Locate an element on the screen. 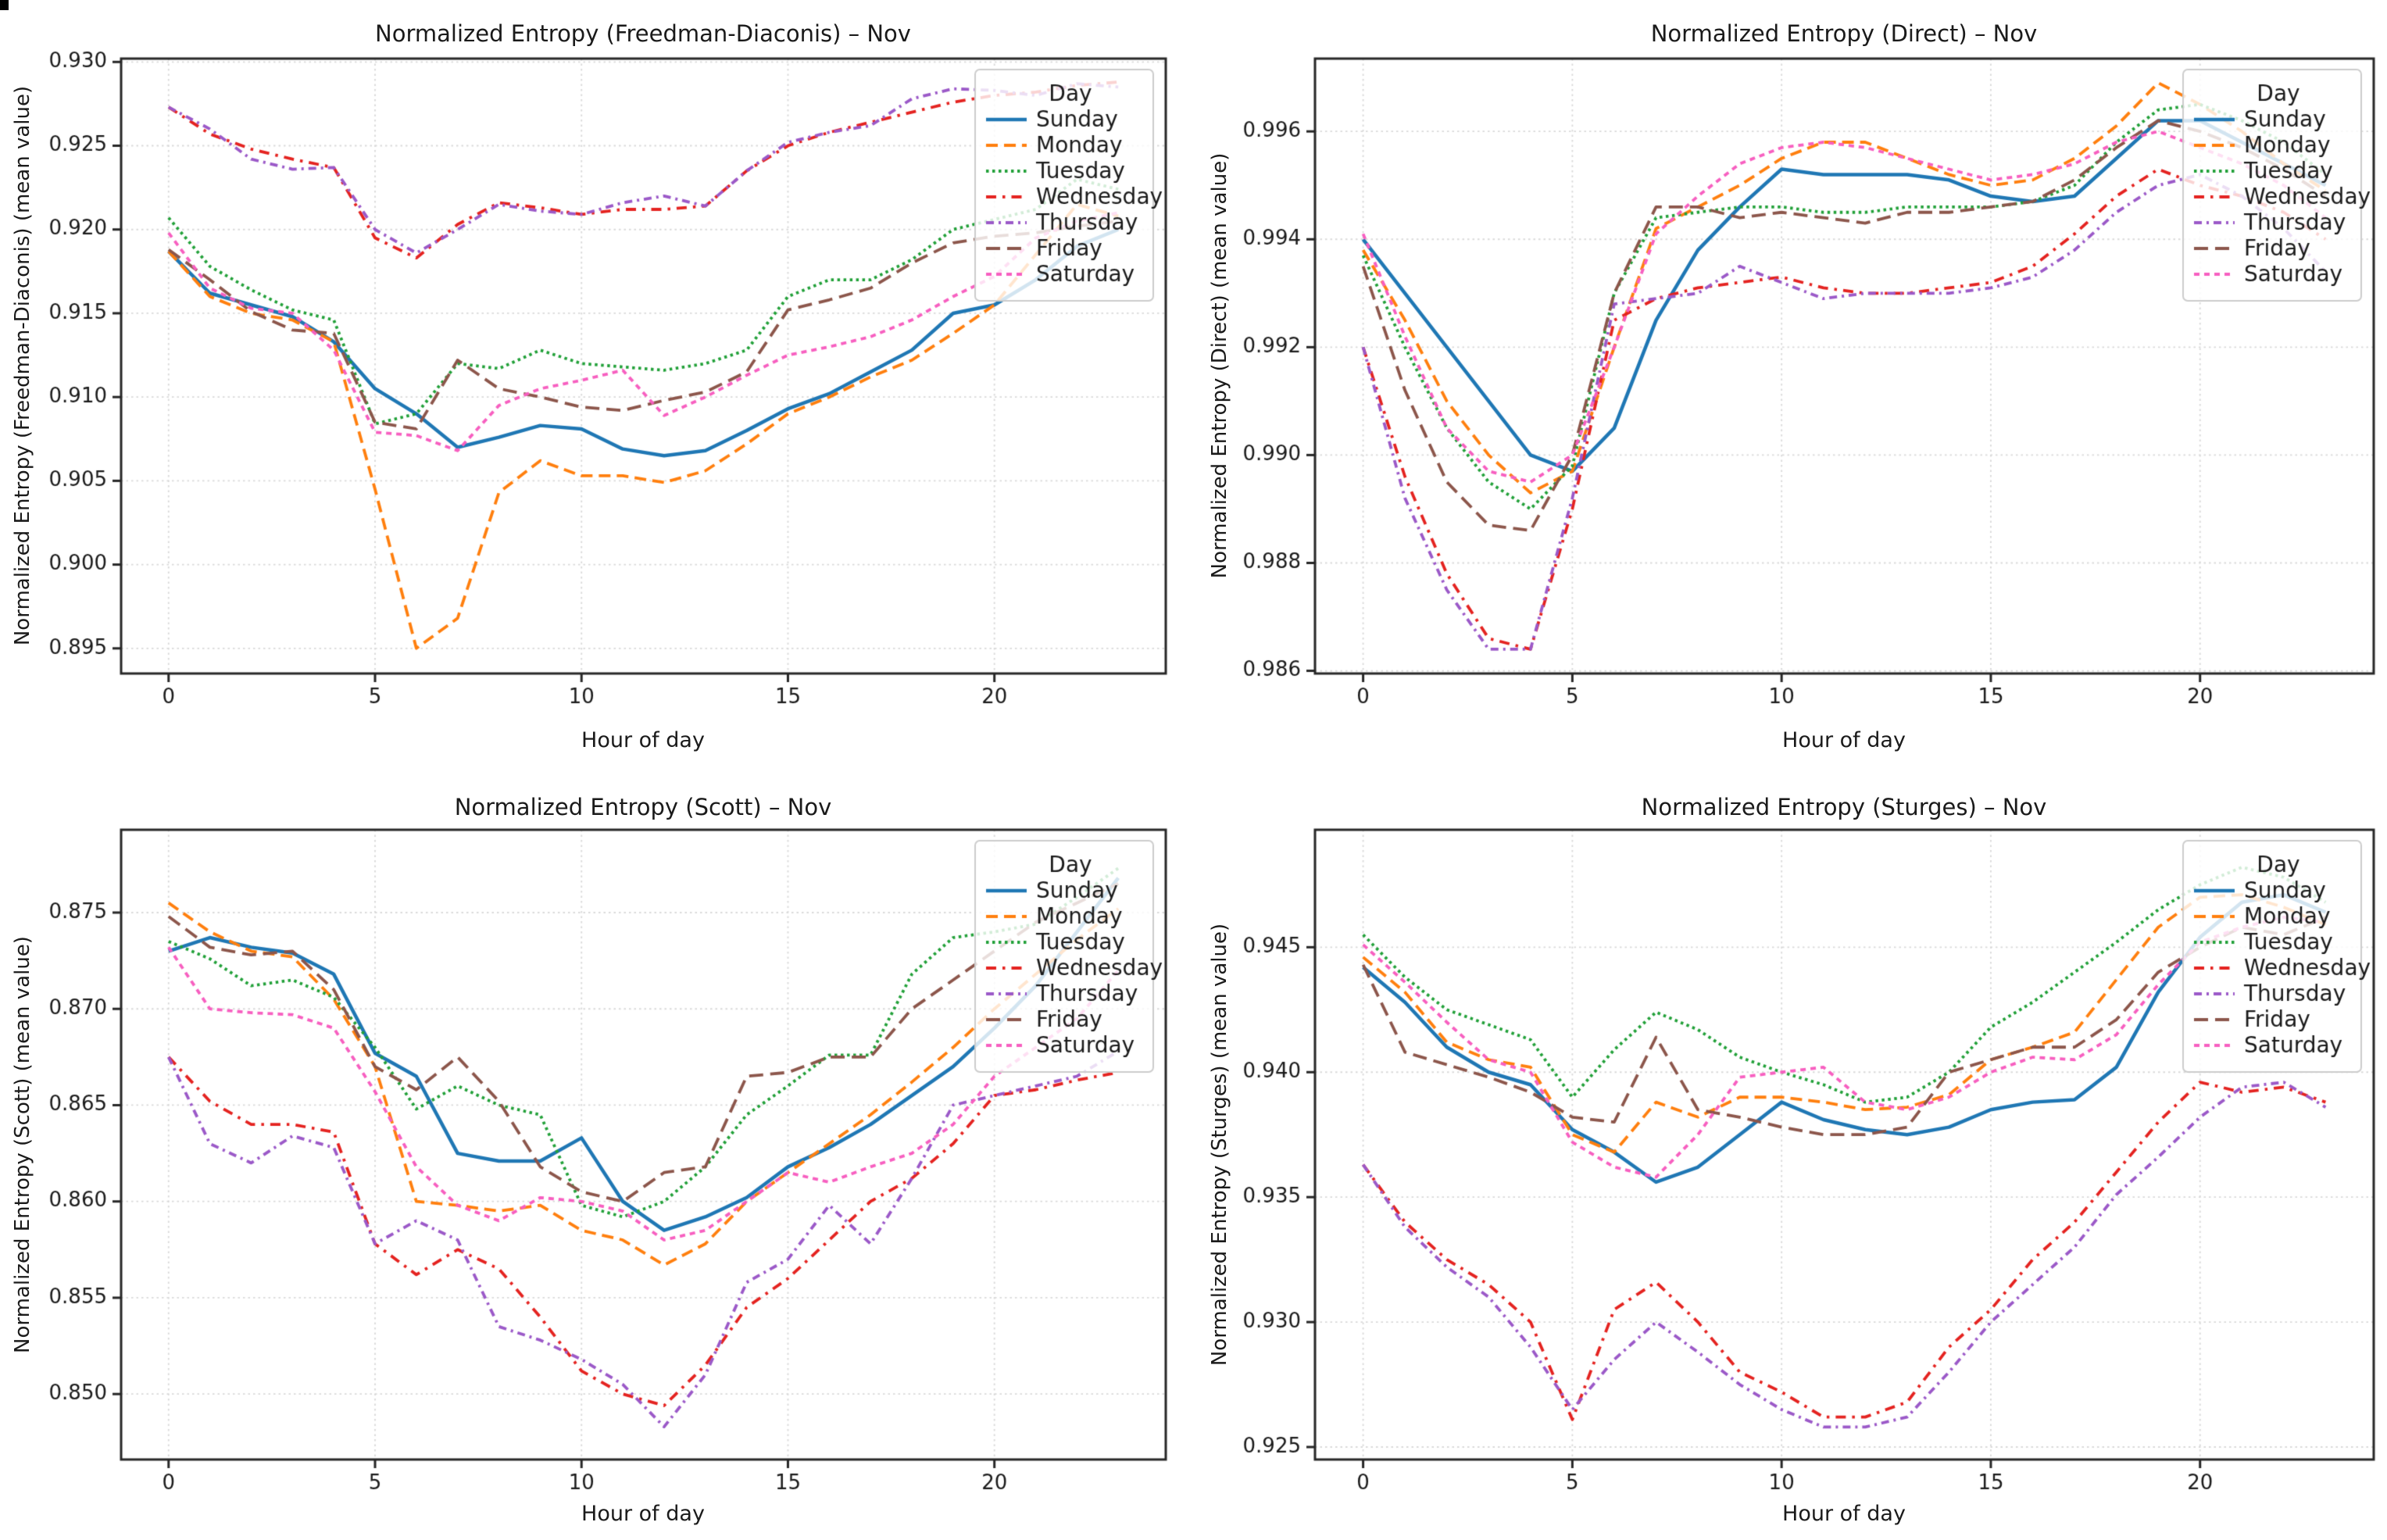 Image resolution: width=2387 pixels, height=1540 pixels. xaxis-label-sturges: Hour of day is located at coordinates (1844, 1514).